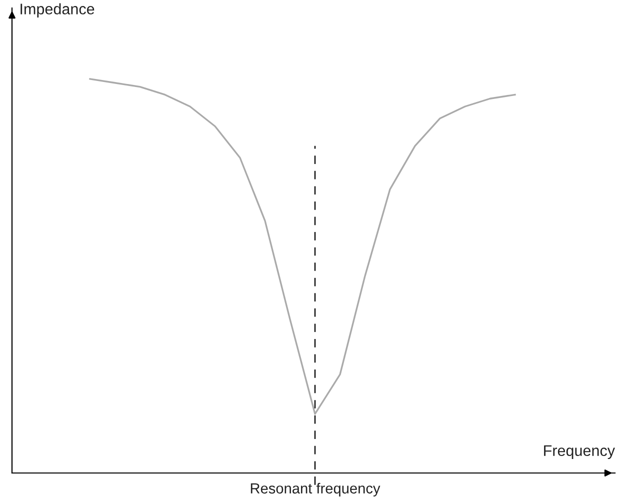 This screenshot has height=503, width=624. What do you see at coordinates (57, 10) in the screenshot?
I see `y-axis-title: Impedance` at bounding box center [57, 10].